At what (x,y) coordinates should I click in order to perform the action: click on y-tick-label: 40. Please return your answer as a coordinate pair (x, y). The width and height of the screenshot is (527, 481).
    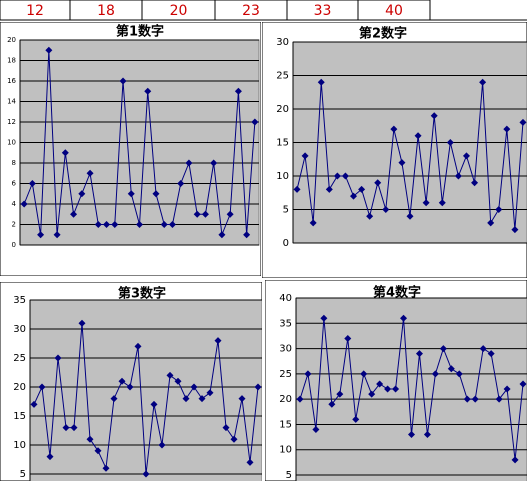
    Looking at the image, I should click on (285, 298).